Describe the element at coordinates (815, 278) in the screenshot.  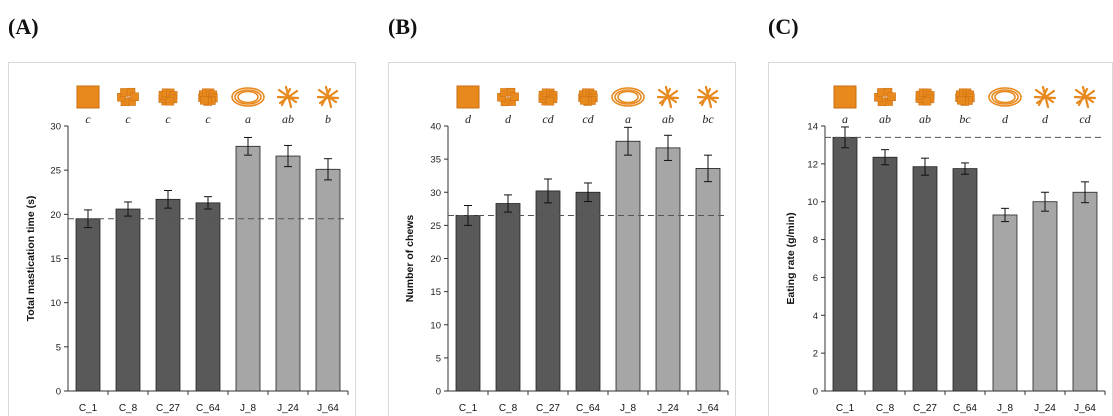
I see `y-tick-label: 6` at that location.